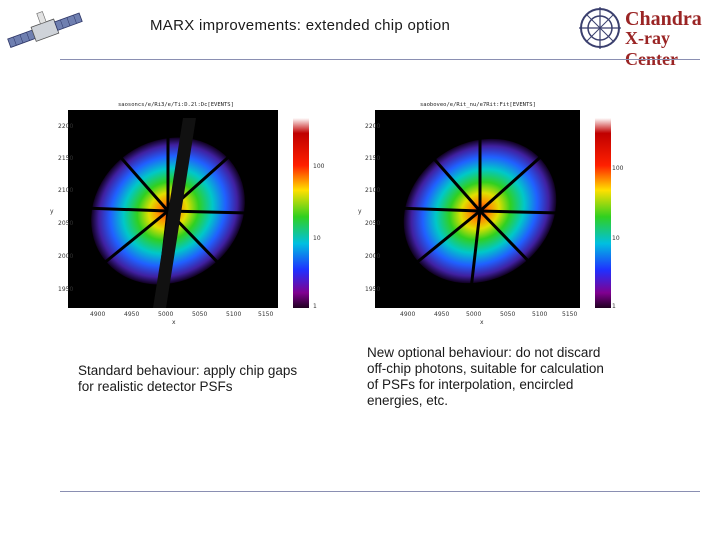 The width and height of the screenshot is (720, 540). I want to click on panel-header: saosoncs/e/Ri3/e/Ti:D.2l:Dc[EVENTS], so click(176, 105).